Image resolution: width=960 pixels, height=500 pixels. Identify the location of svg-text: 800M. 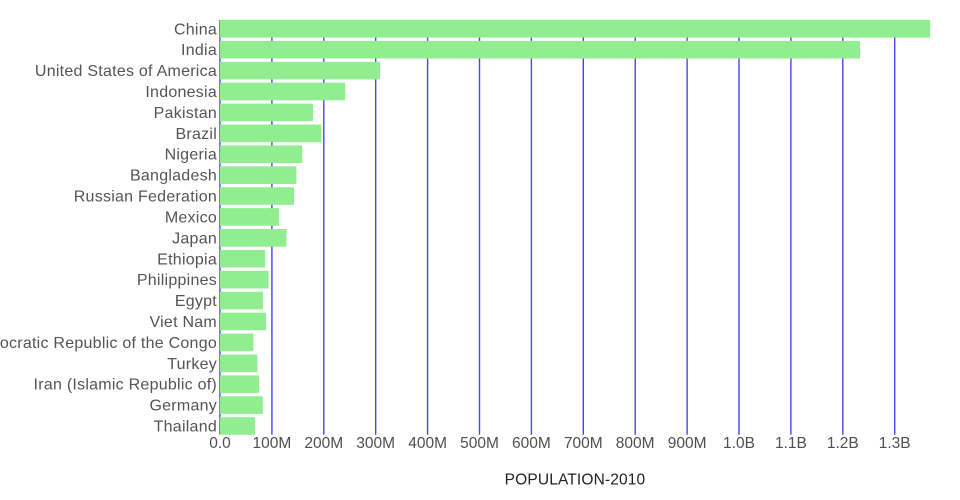
(635, 443).